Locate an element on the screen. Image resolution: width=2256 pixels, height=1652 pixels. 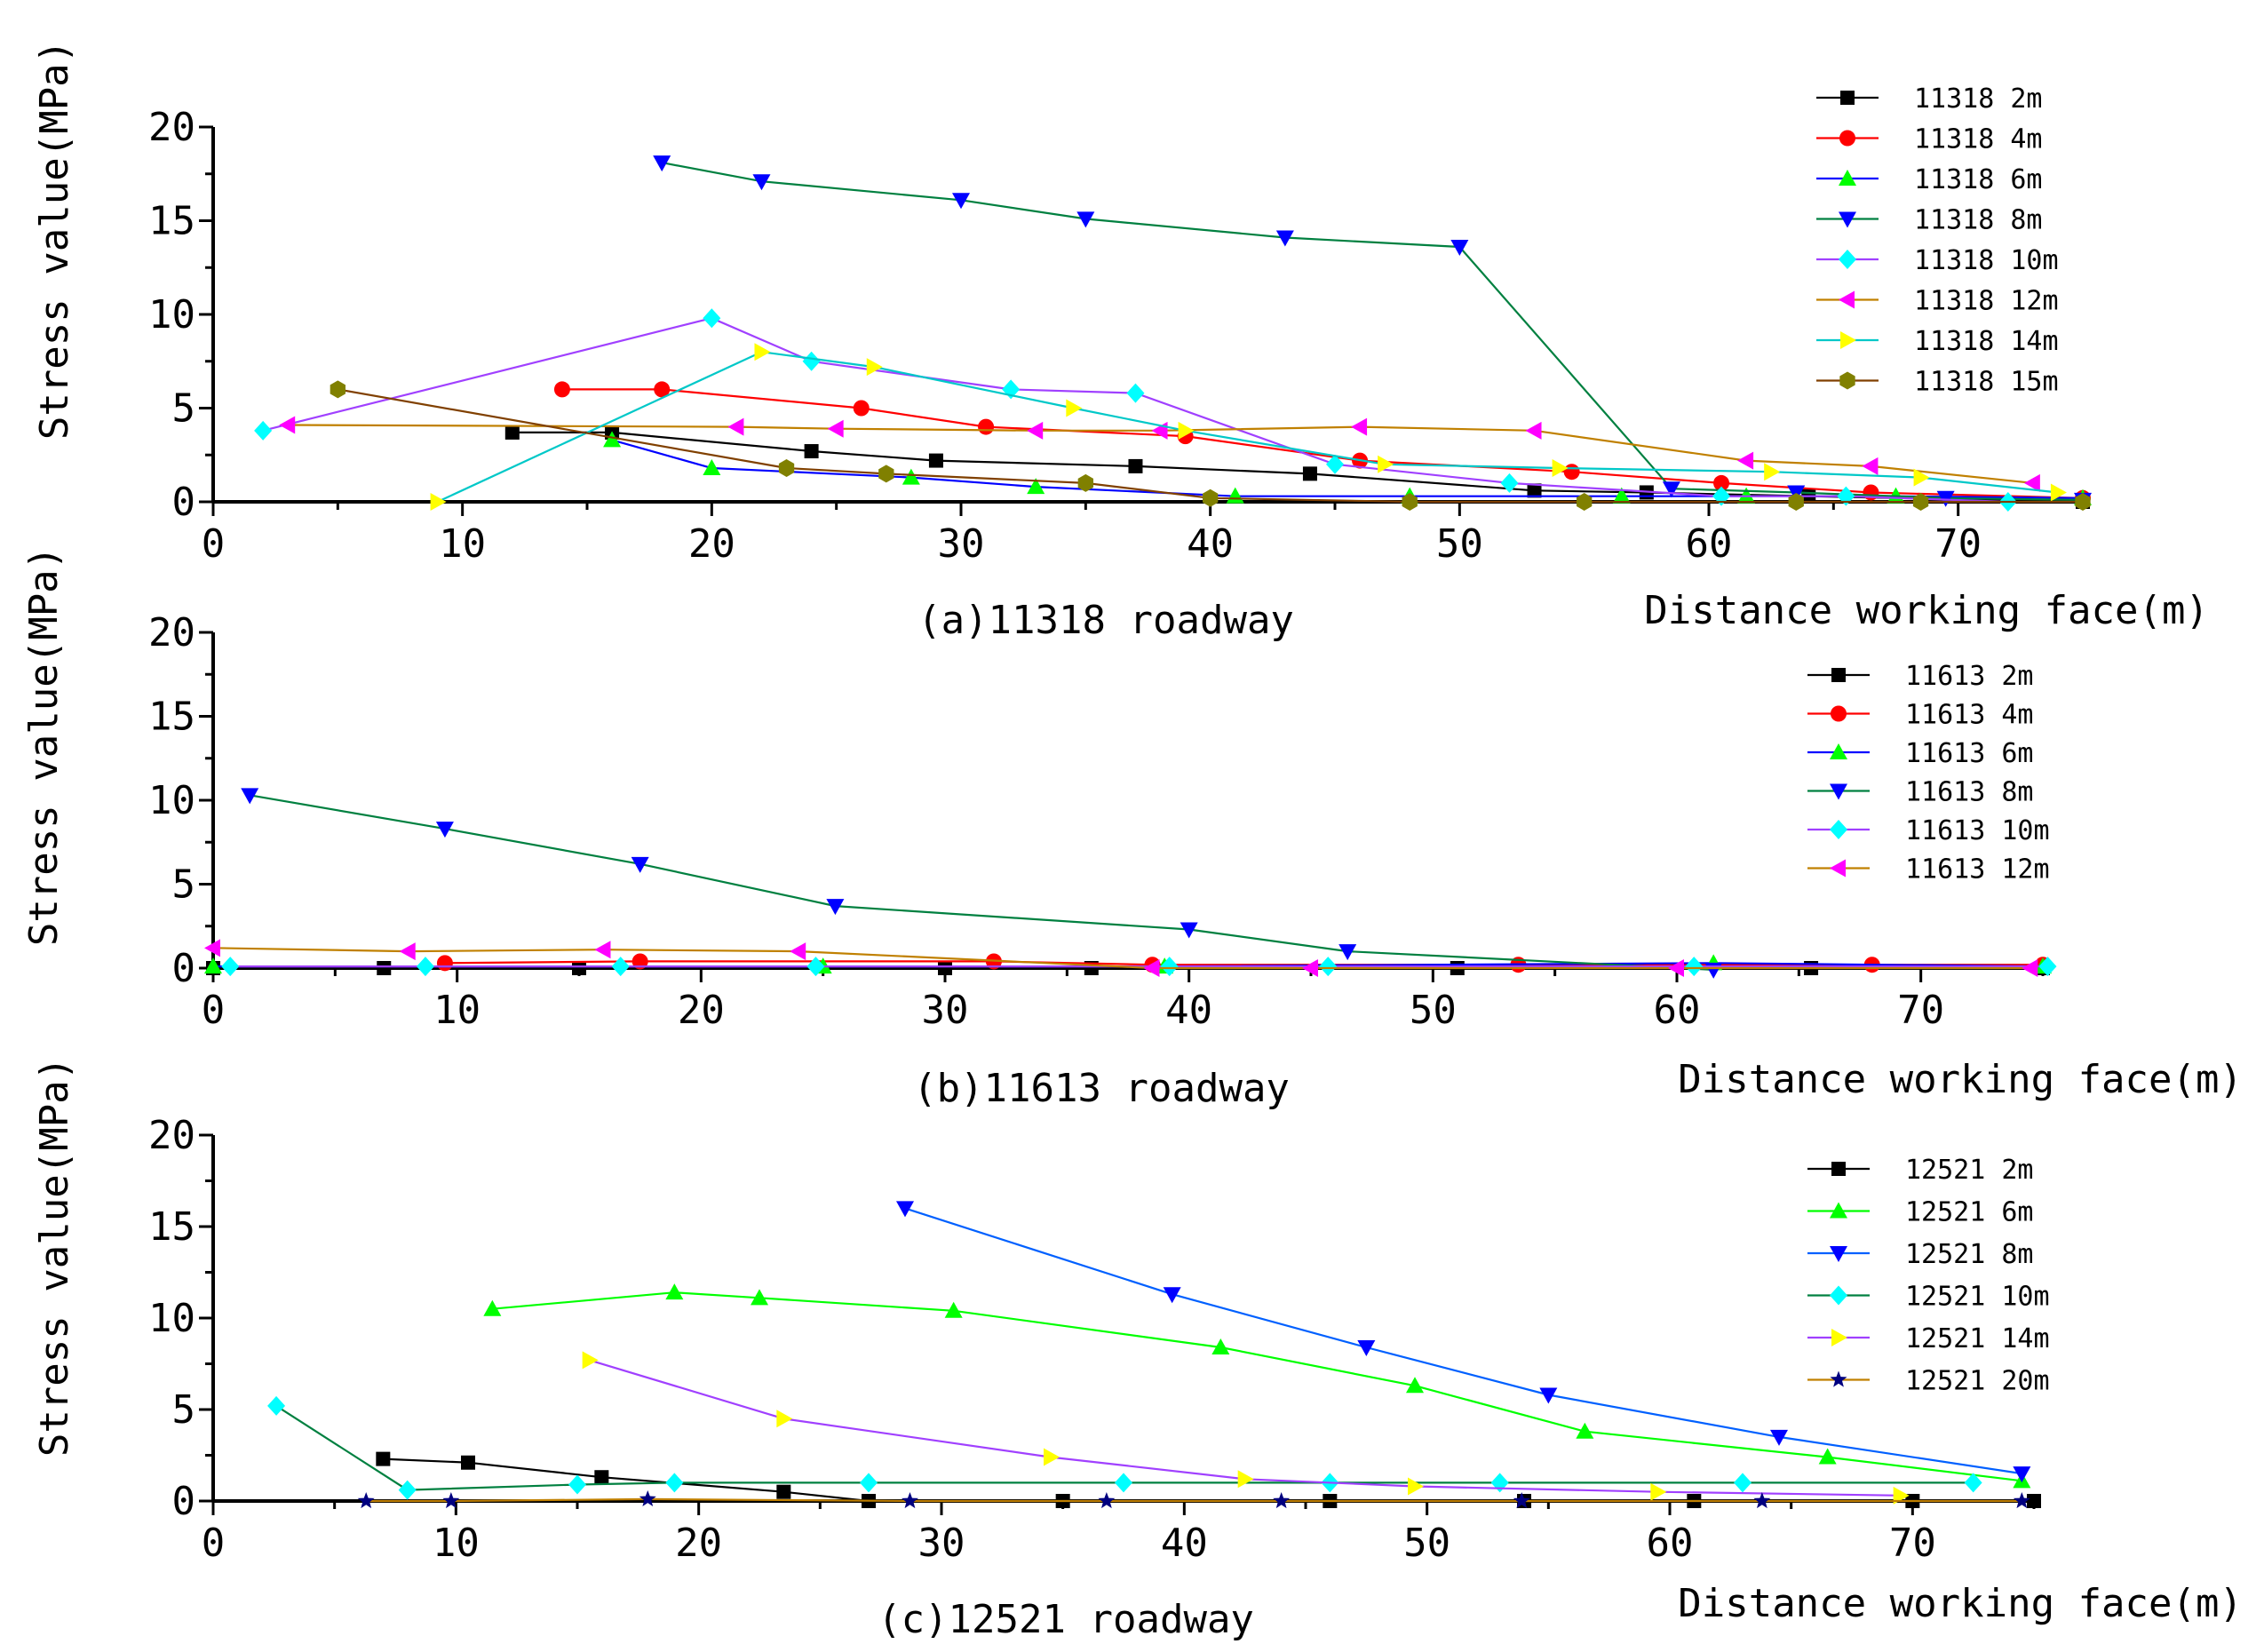
x-tick-label: 60 is located at coordinates (1670, 1543).